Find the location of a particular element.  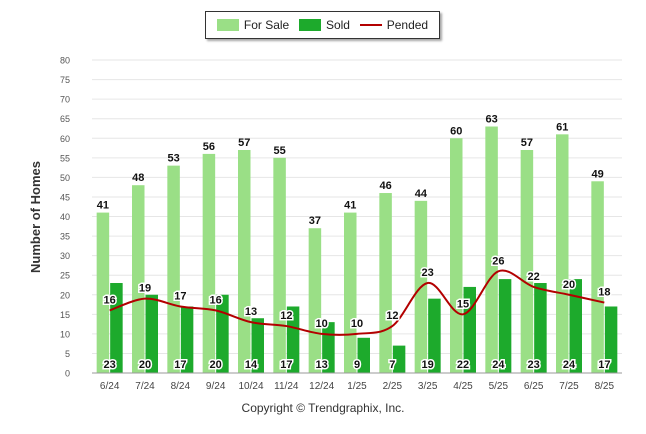

legend-swatch-pended is located at coordinates (370, 25).